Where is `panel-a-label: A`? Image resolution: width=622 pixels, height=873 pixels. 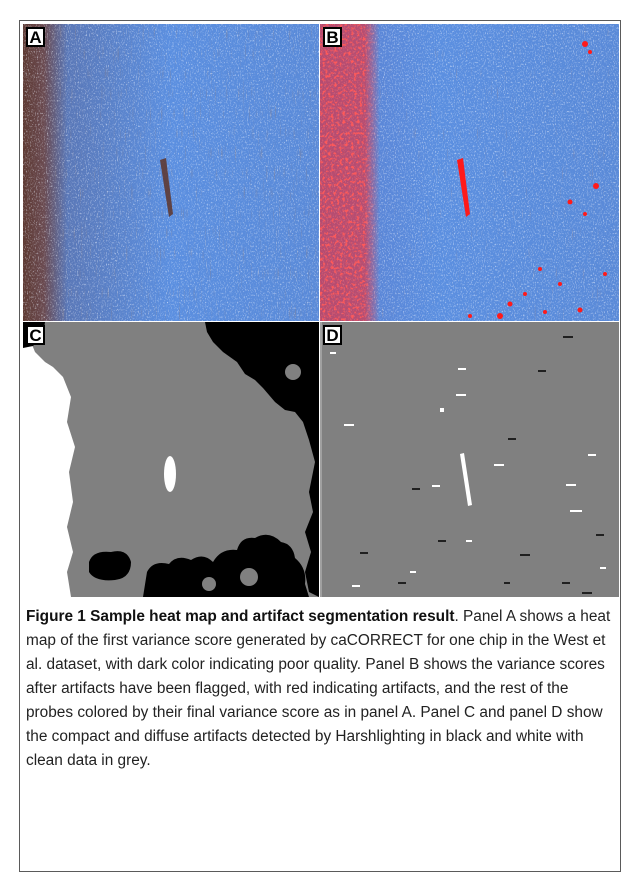 panel-a-label: A is located at coordinates (35, 37).